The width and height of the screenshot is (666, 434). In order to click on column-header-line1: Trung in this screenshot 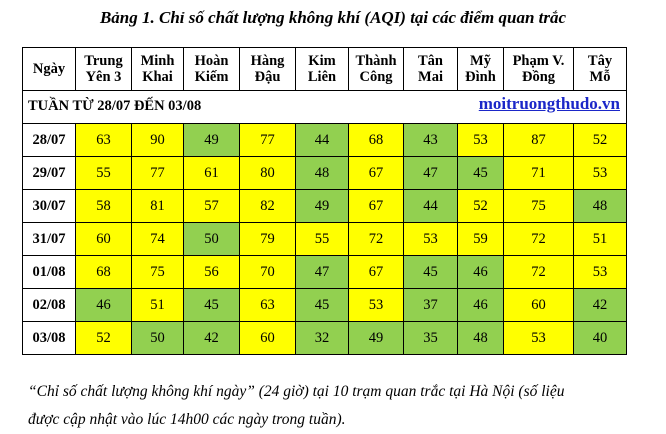, I will do `click(103, 61)`.